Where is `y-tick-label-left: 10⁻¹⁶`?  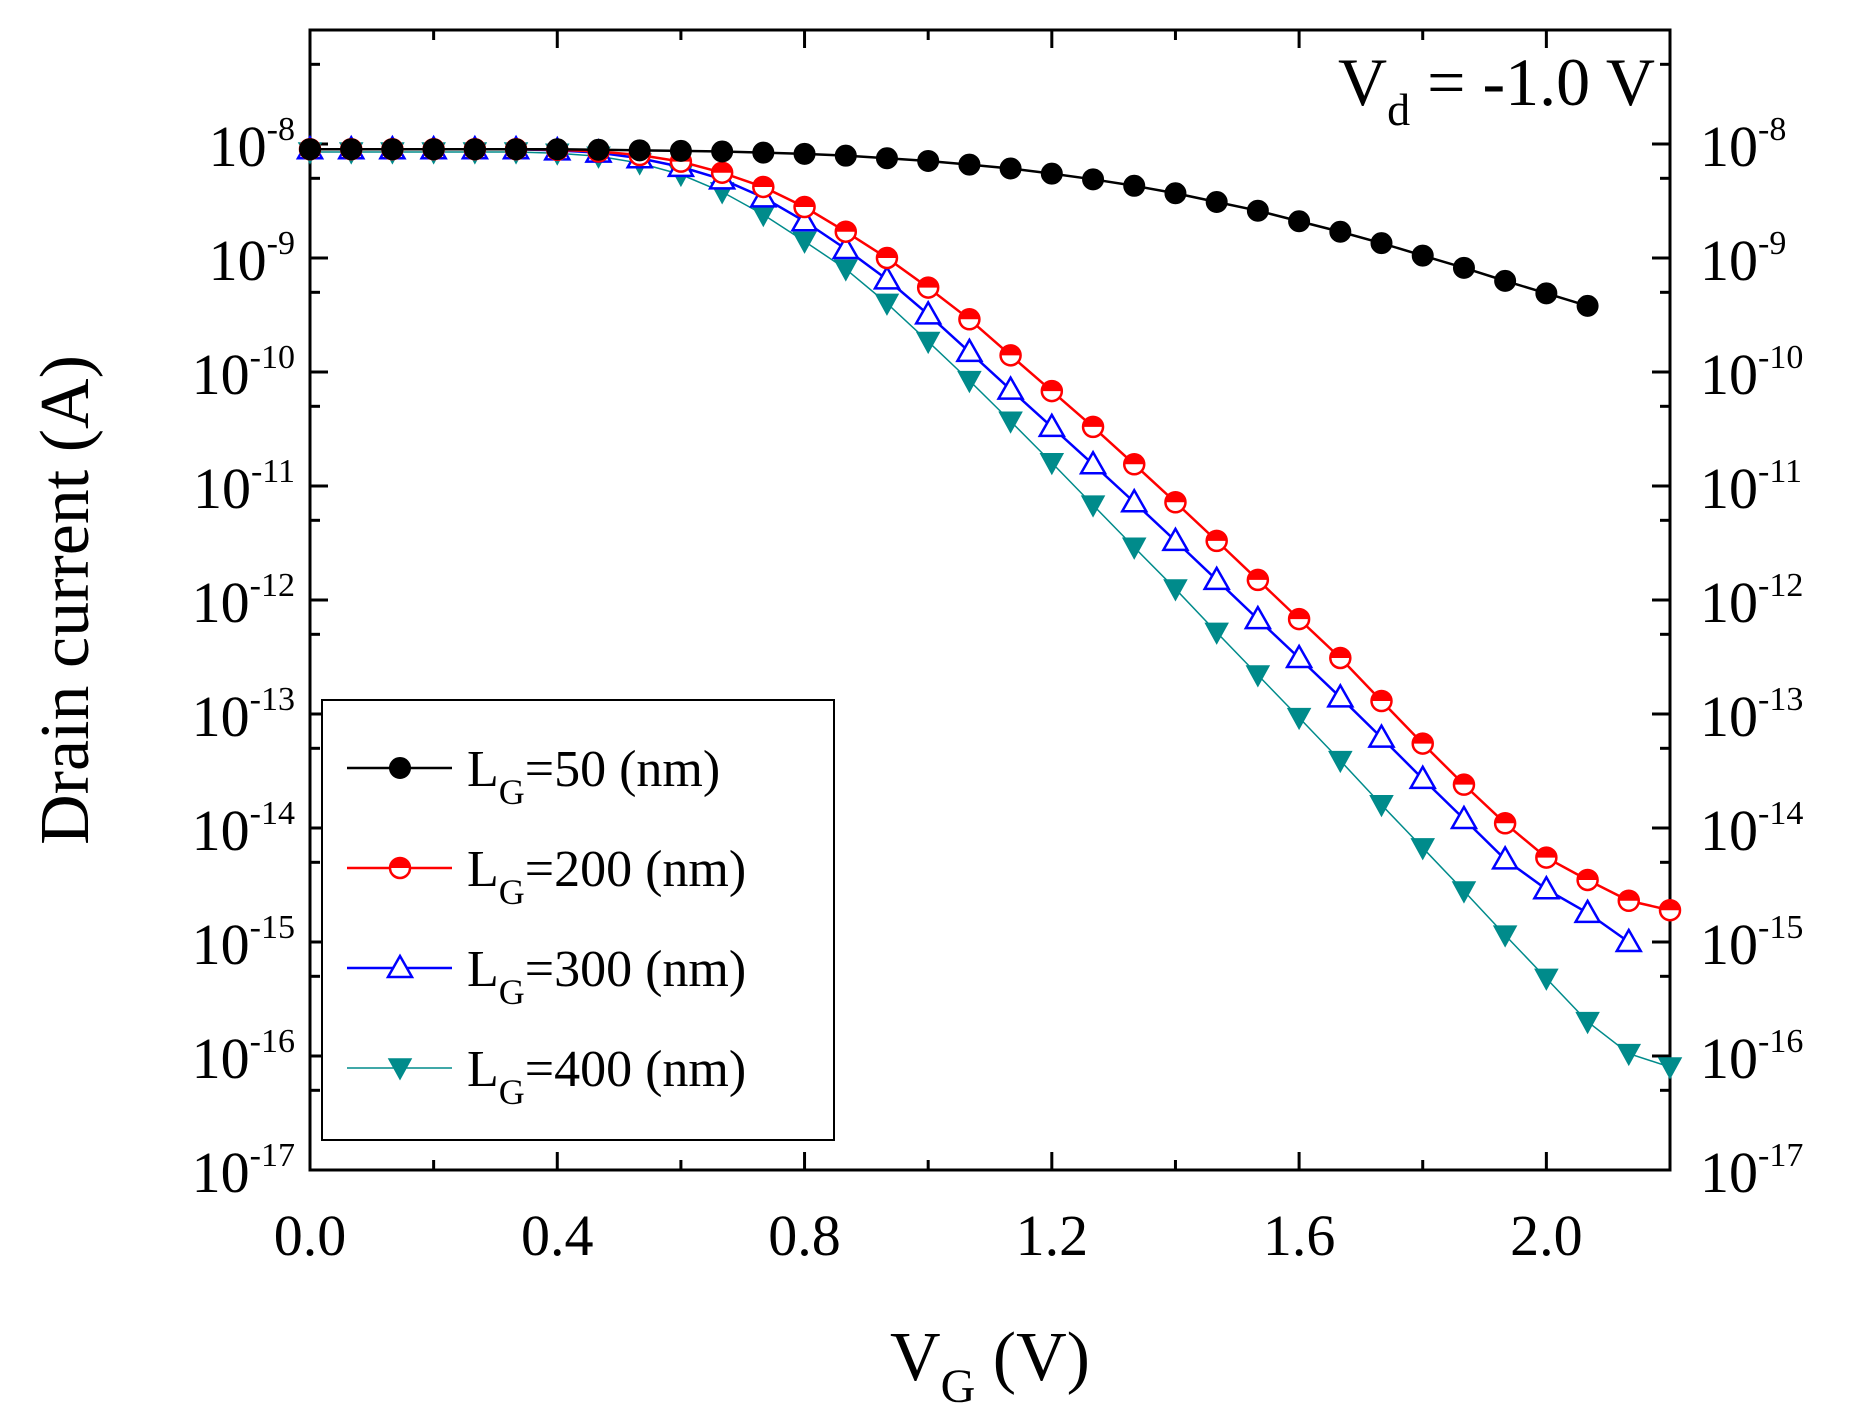 y-tick-label-left: 10⁻¹⁶ is located at coordinates (243, 1057).